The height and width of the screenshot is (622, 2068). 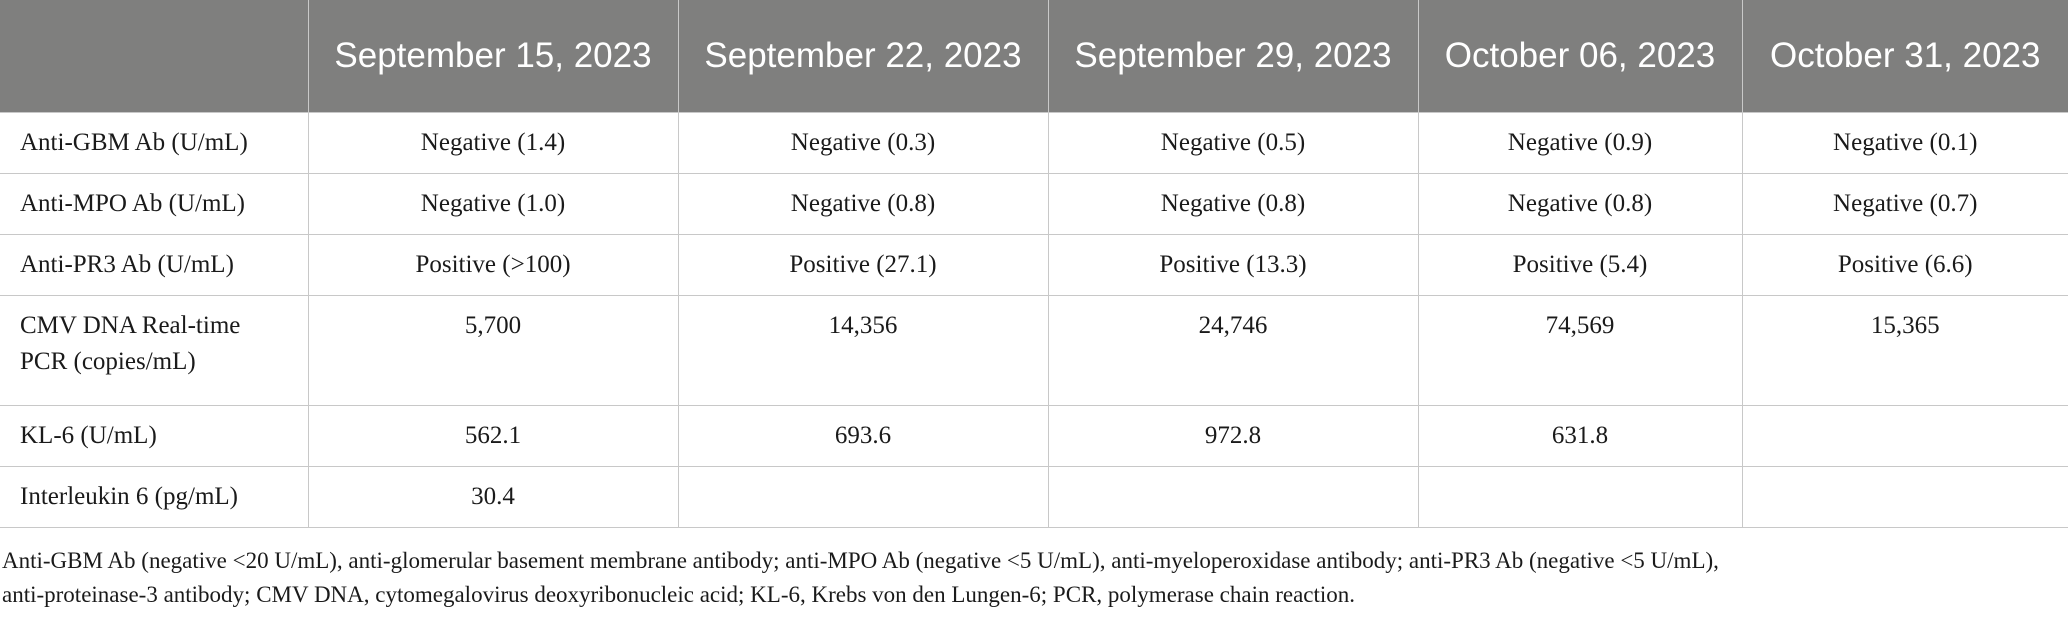 What do you see at coordinates (1579, 435) in the screenshot?
I see `table-cell: 631.8` at bounding box center [1579, 435].